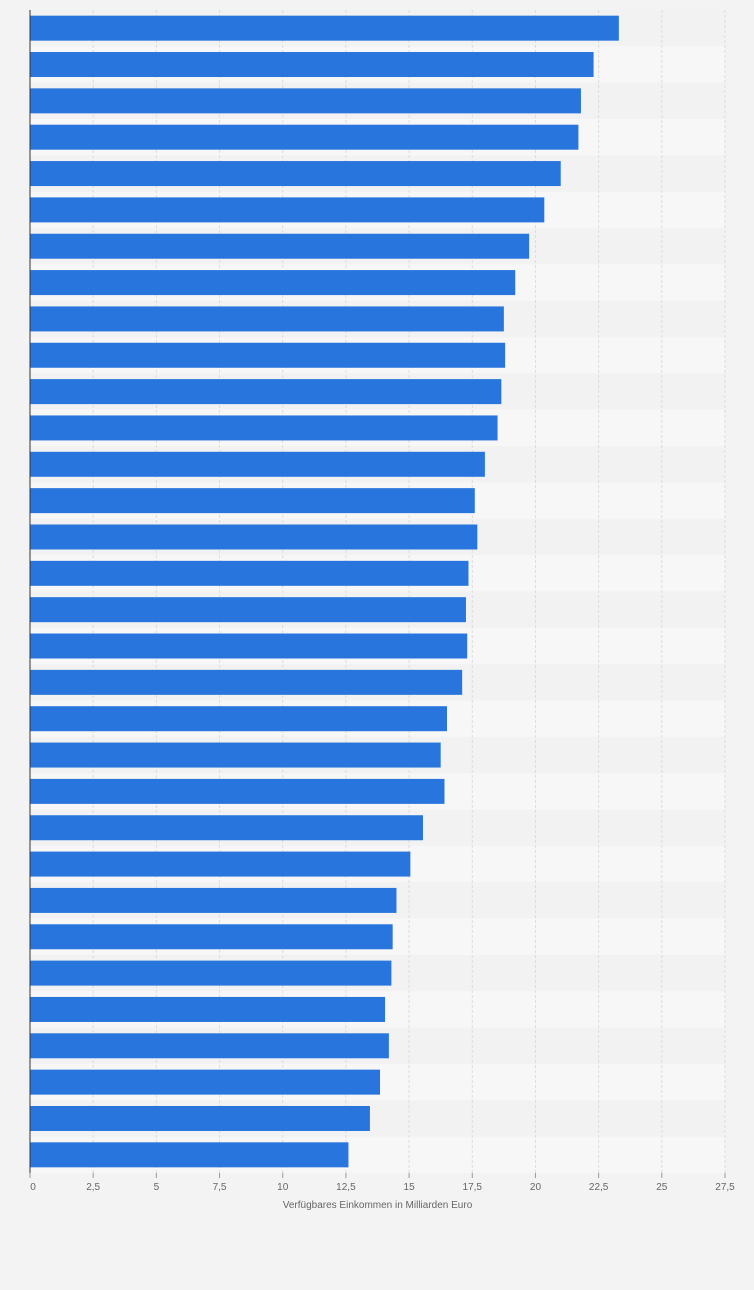 This screenshot has width=754, height=1290. What do you see at coordinates (725, 1187) in the screenshot?
I see `tick-label: 27,5` at bounding box center [725, 1187].